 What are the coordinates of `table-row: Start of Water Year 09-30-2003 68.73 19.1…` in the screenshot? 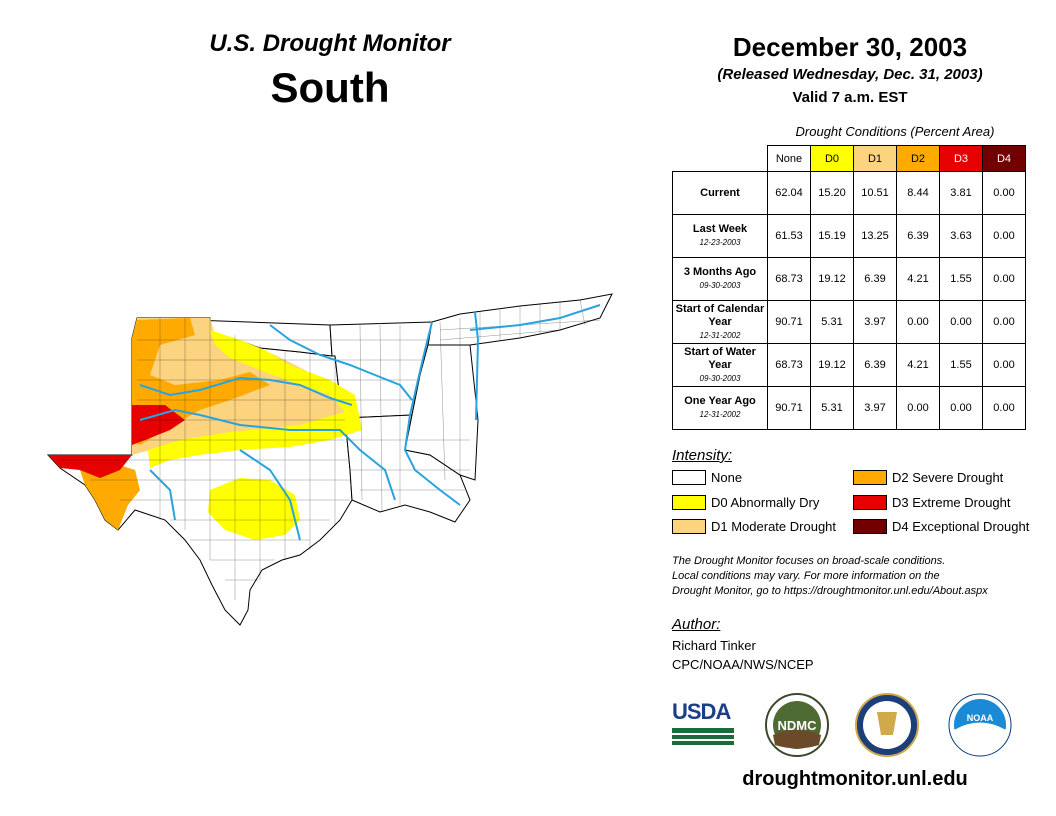 It's located at (849, 365).